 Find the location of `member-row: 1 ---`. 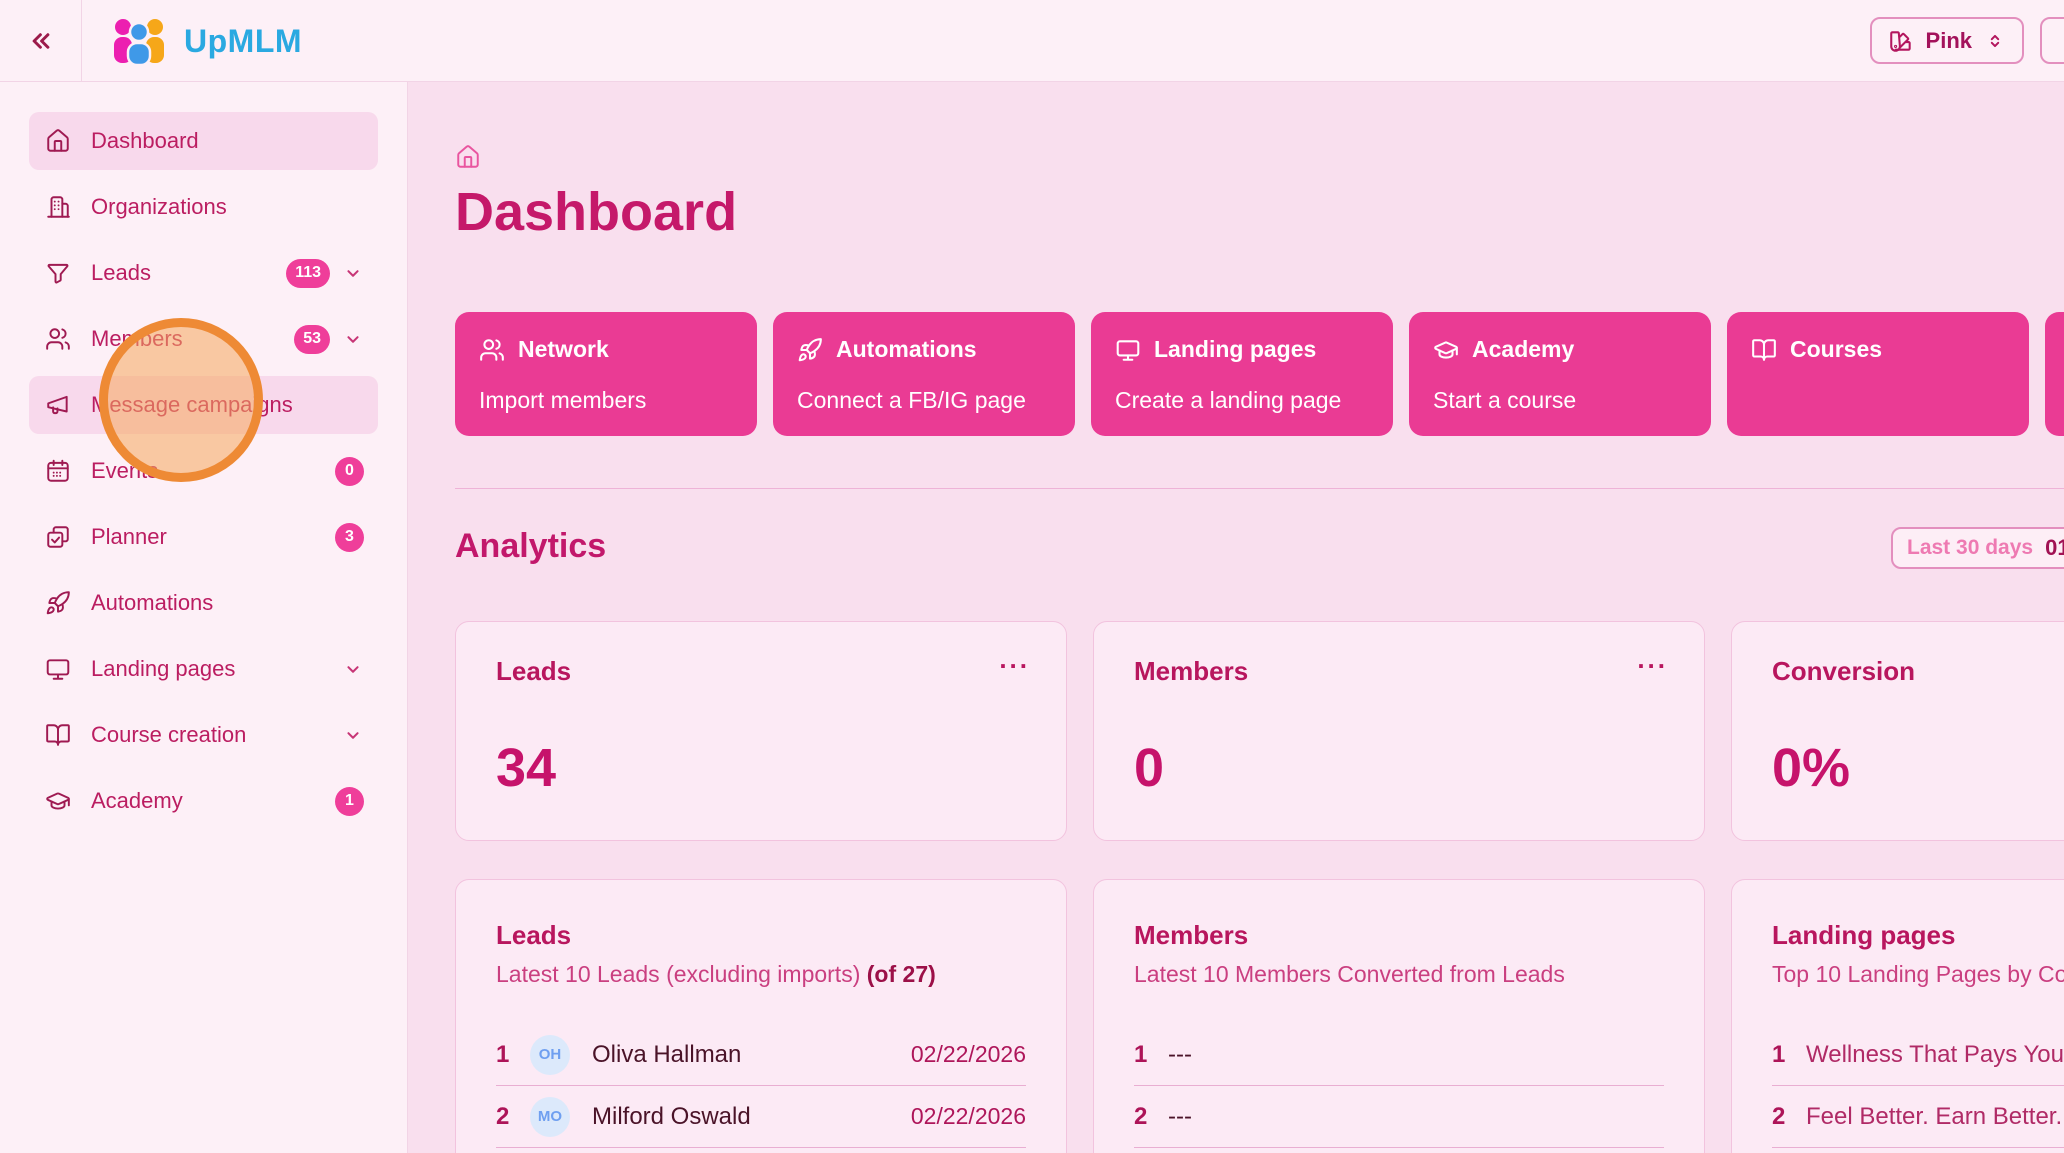

member-row: 1 --- is located at coordinates (1399, 1055).